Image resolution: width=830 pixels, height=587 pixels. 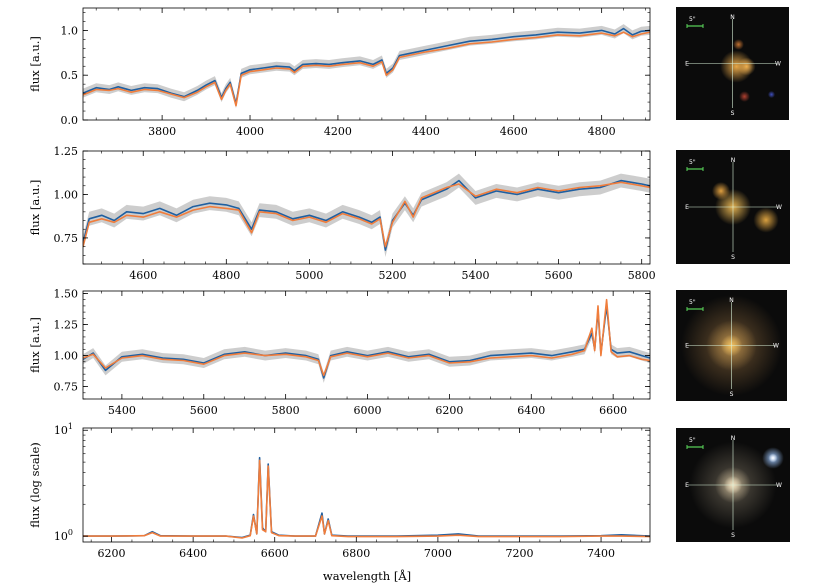 I want to click on y-tick-label: 0.75, so click(x=66, y=387).